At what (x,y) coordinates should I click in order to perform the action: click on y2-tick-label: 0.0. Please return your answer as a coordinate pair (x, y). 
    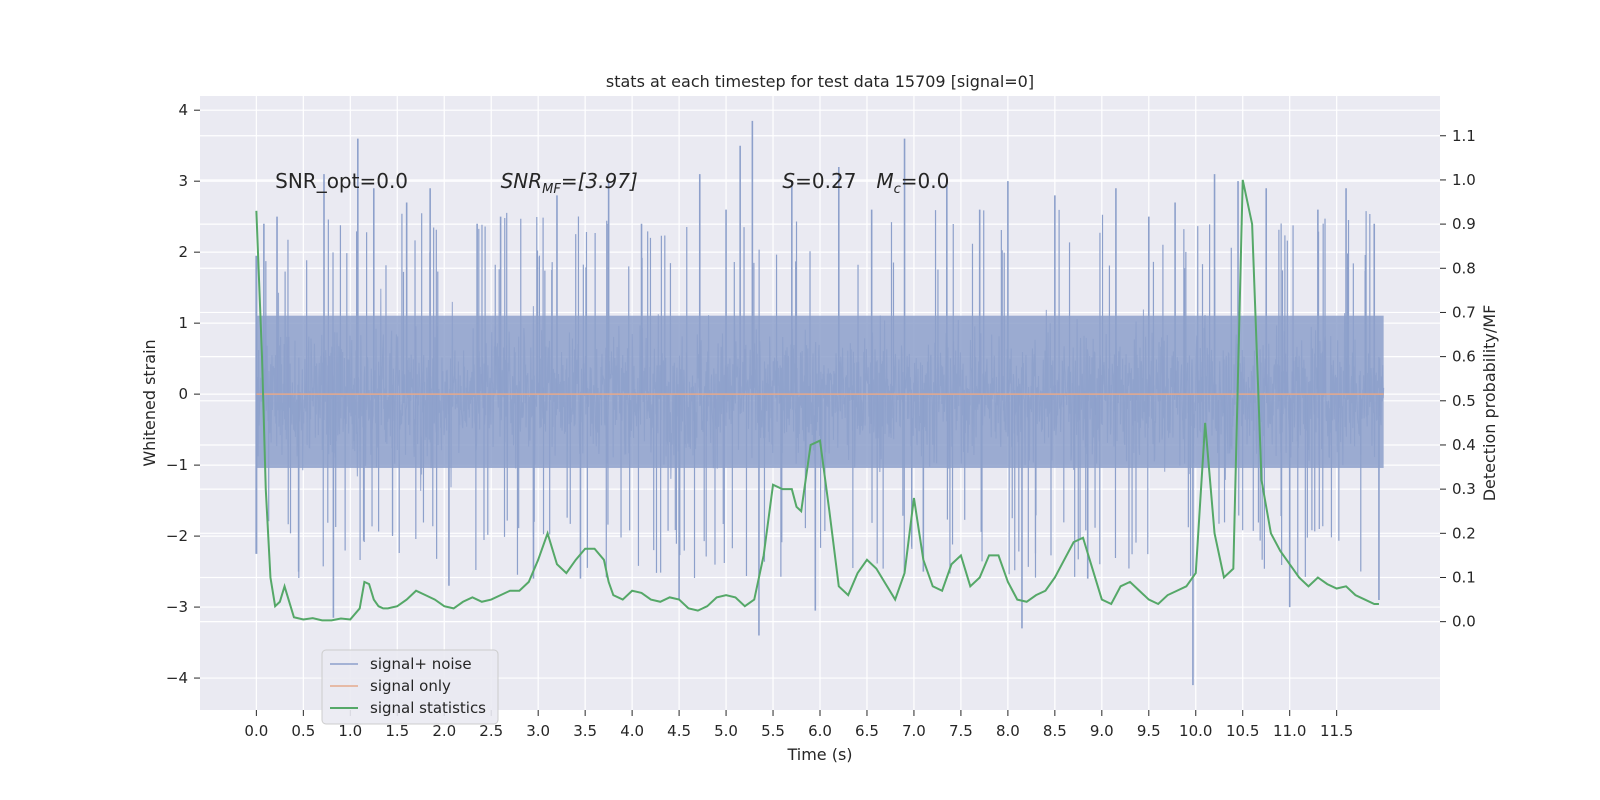
    Looking at the image, I should click on (1464, 622).